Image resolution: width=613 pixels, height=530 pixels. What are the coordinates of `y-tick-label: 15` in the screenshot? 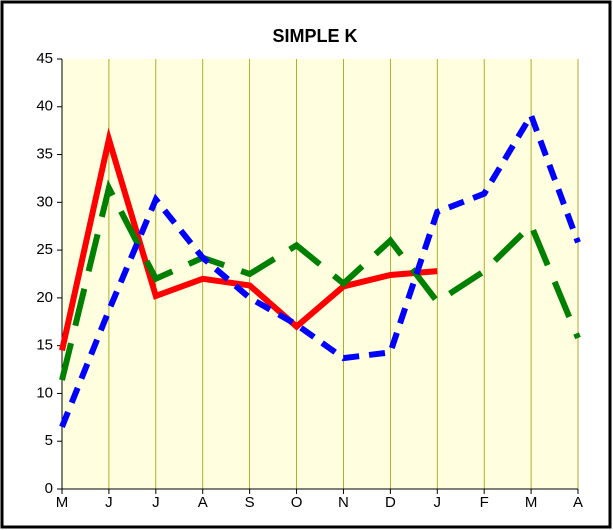 It's located at (44, 345).